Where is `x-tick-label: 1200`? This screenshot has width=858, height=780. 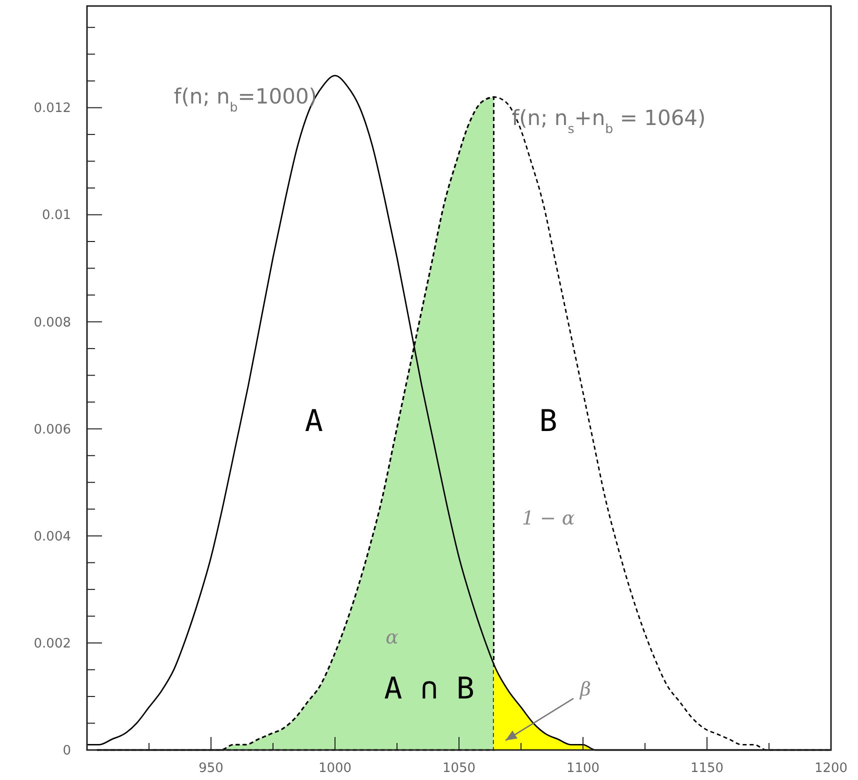 x-tick-label: 1200 is located at coordinates (831, 768).